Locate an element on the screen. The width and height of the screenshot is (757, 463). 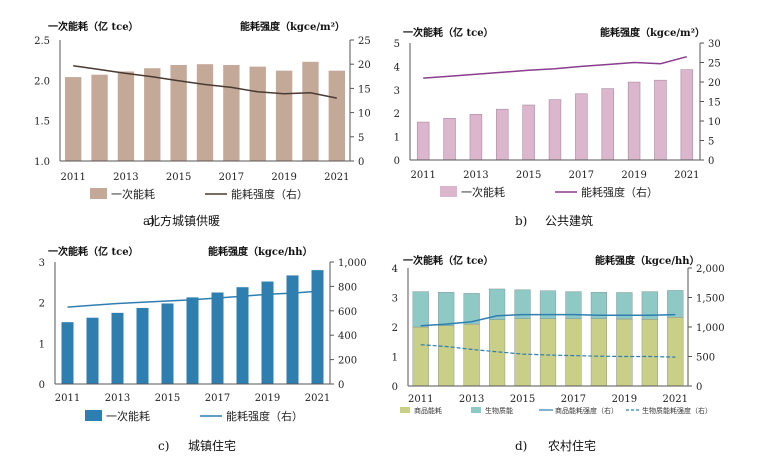
panel-caption: 农村住宅 is located at coordinates (572, 445).